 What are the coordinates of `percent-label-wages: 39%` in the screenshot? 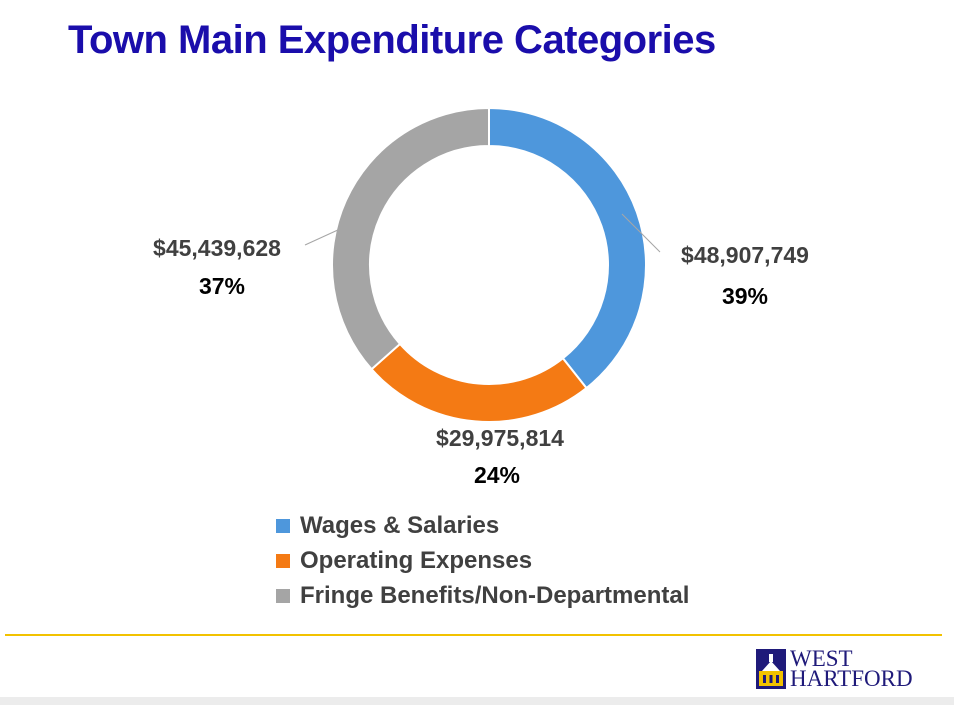 It's located at (745, 296).